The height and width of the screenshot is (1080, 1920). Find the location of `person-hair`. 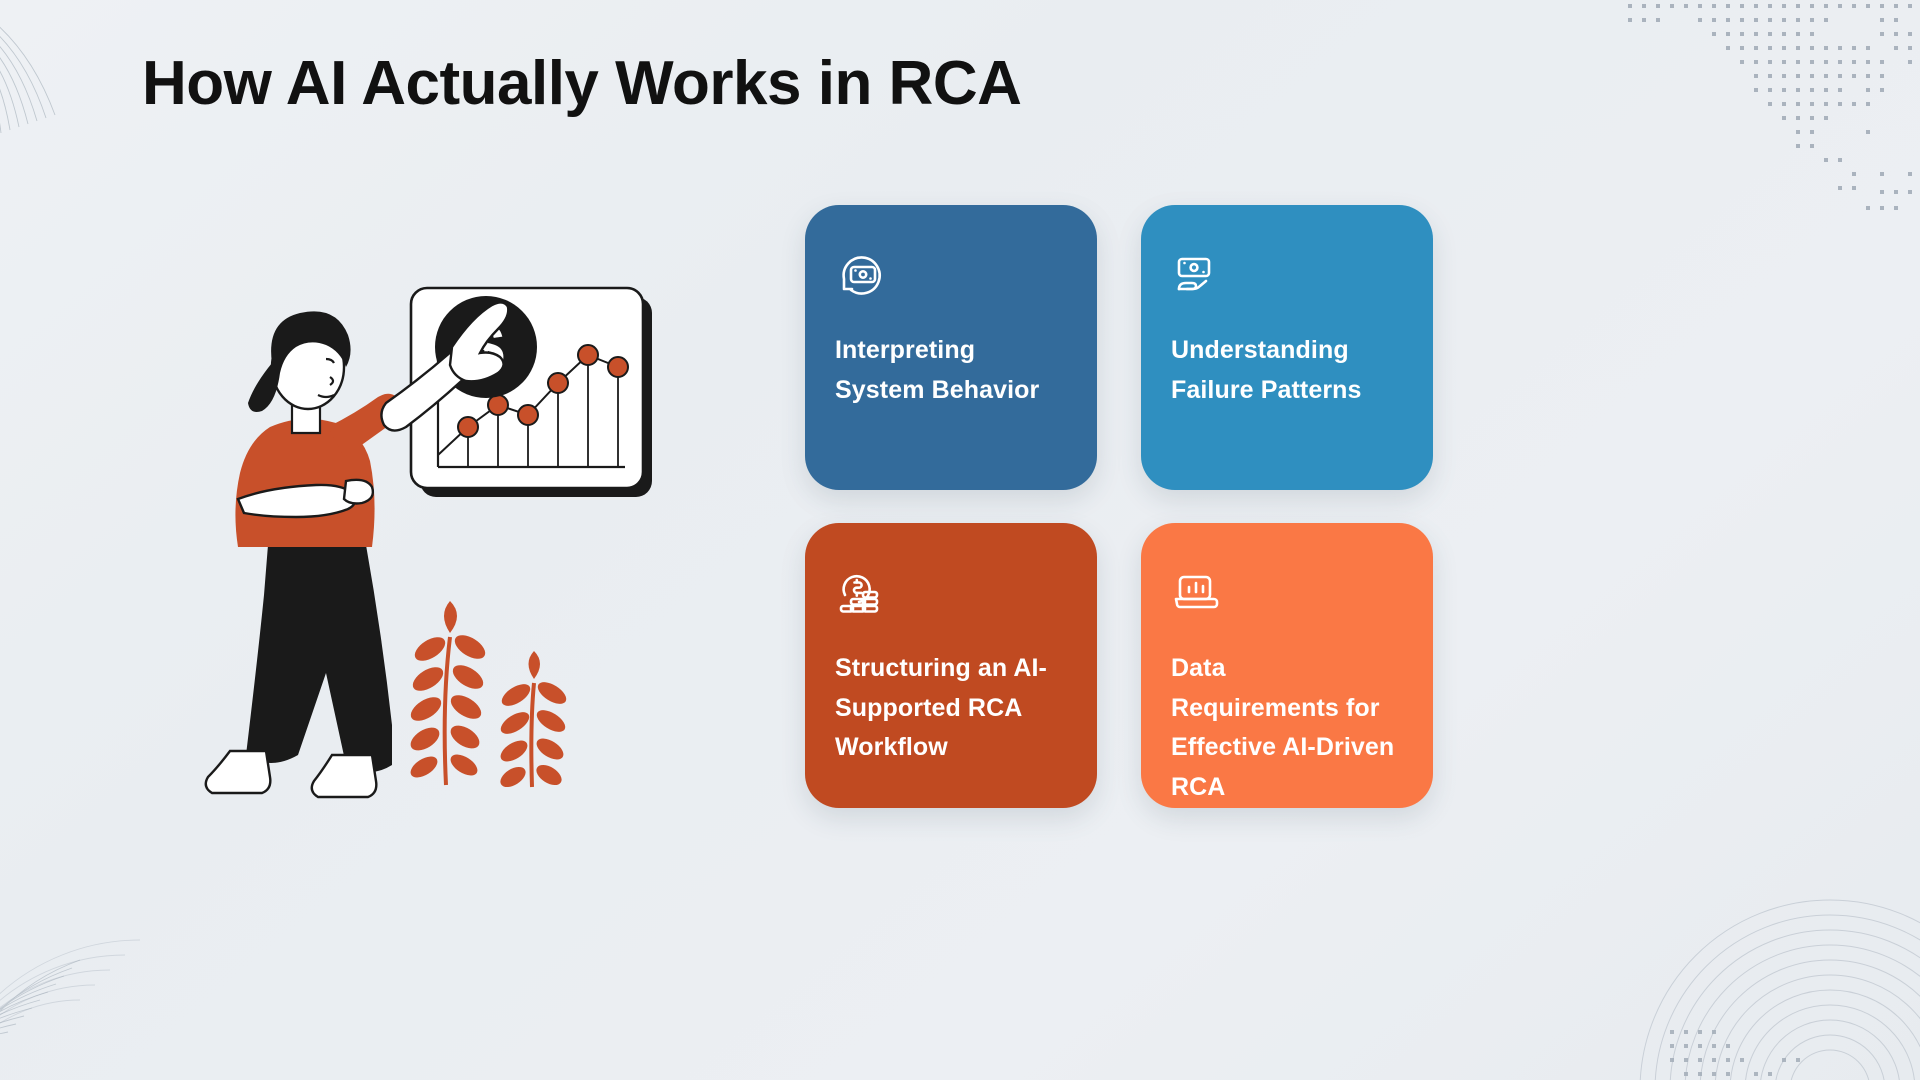

person-hair is located at coordinates (299, 361).